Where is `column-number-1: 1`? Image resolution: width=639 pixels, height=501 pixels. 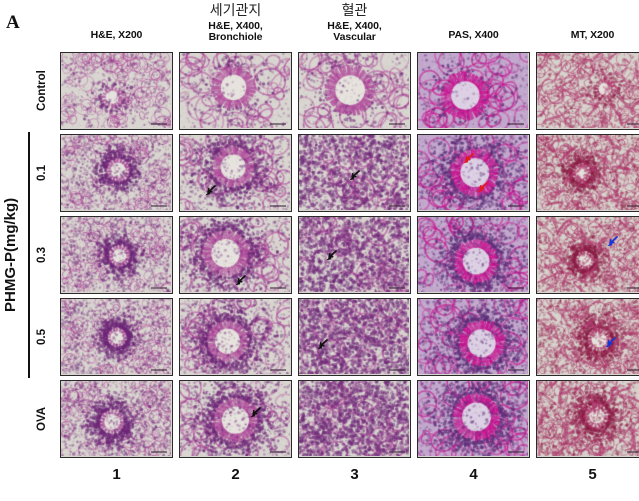 column-number-1: 1 is located at coordinates (116, 474).